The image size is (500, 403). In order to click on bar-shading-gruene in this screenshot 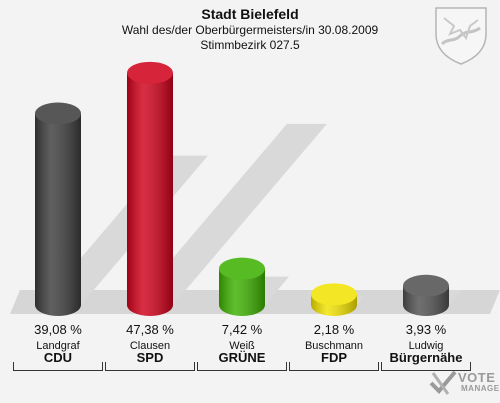, I will do `click(242, 292)`.